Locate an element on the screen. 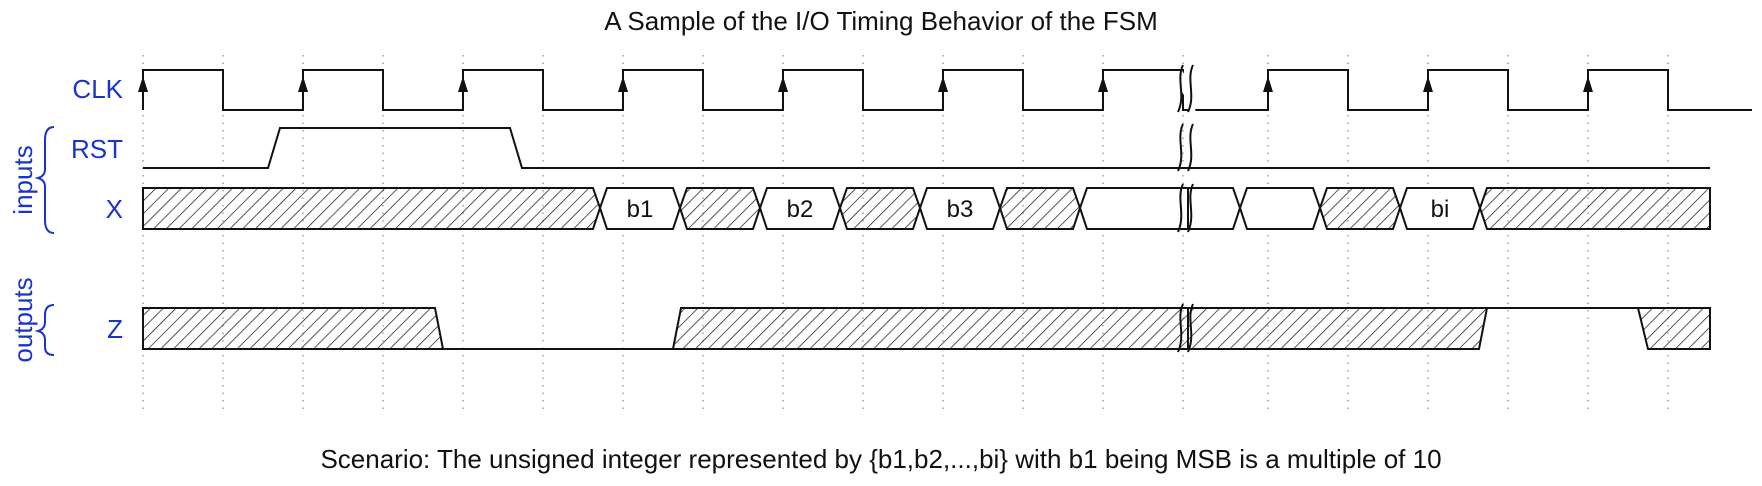  x-bit-label-b2: b2 is located at coordinates (800, 209).